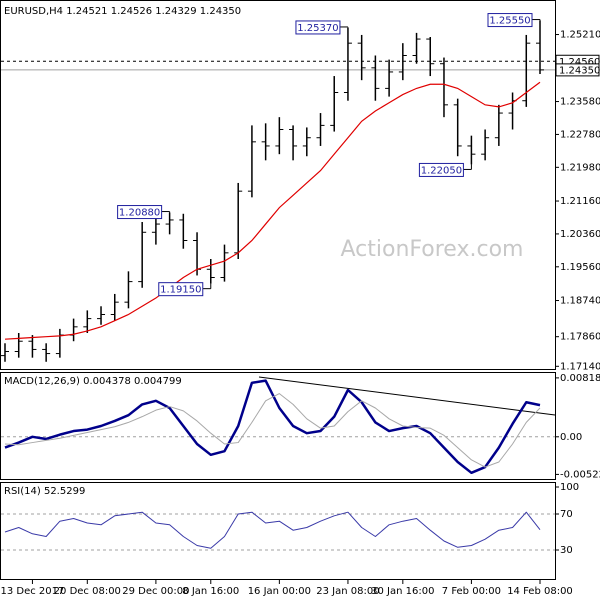 This screenshot has width=600, height=600. What do you see at coordinates (580, 378) in the screenshot?
I see `y-tick-label: 0.008182` at bounding box center [580, 378].